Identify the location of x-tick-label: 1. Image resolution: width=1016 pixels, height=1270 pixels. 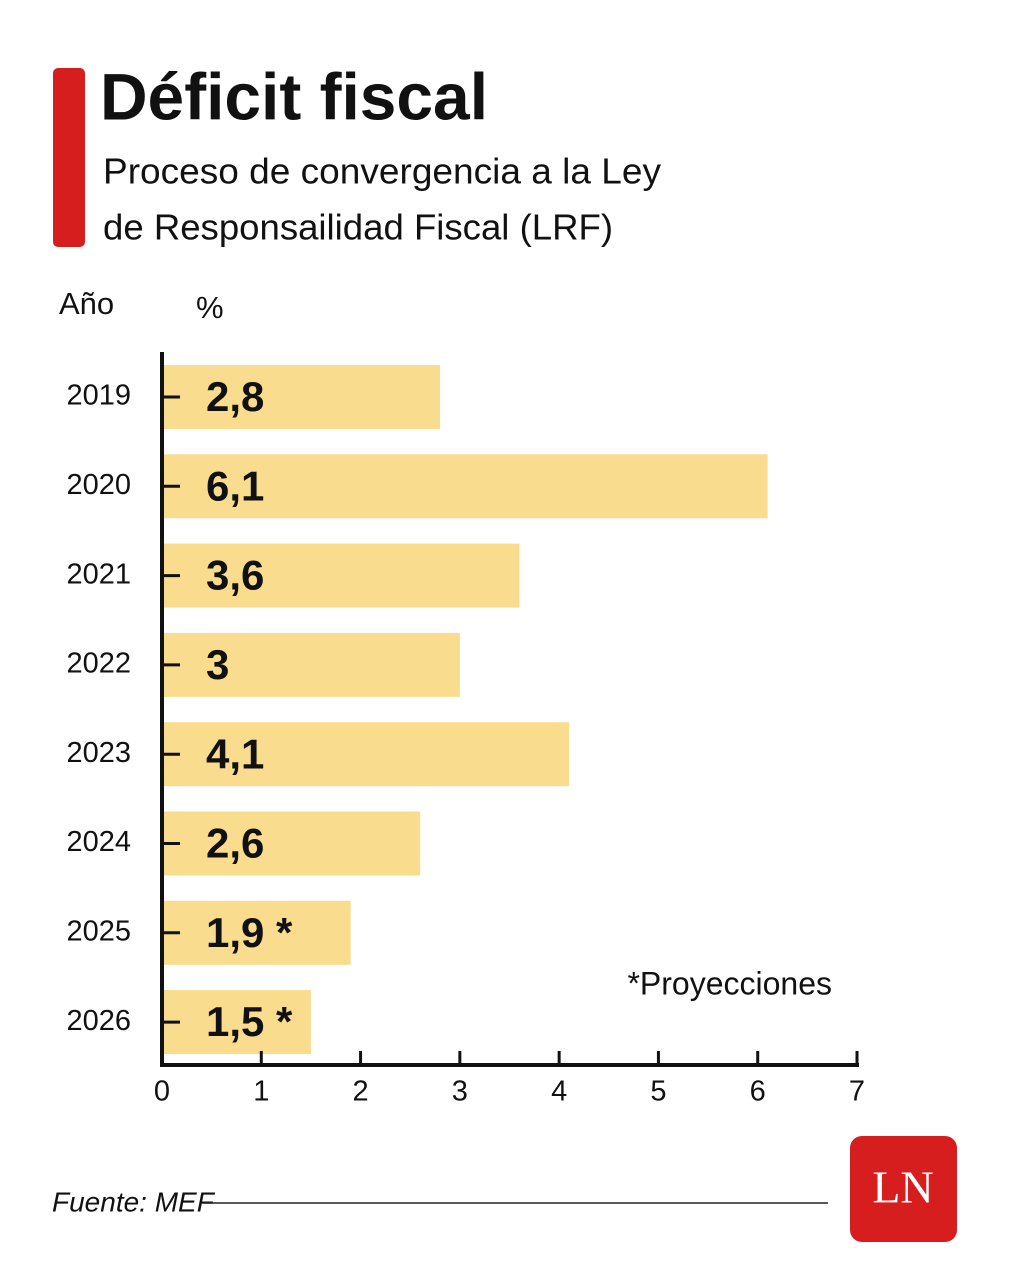
(261, 1092).